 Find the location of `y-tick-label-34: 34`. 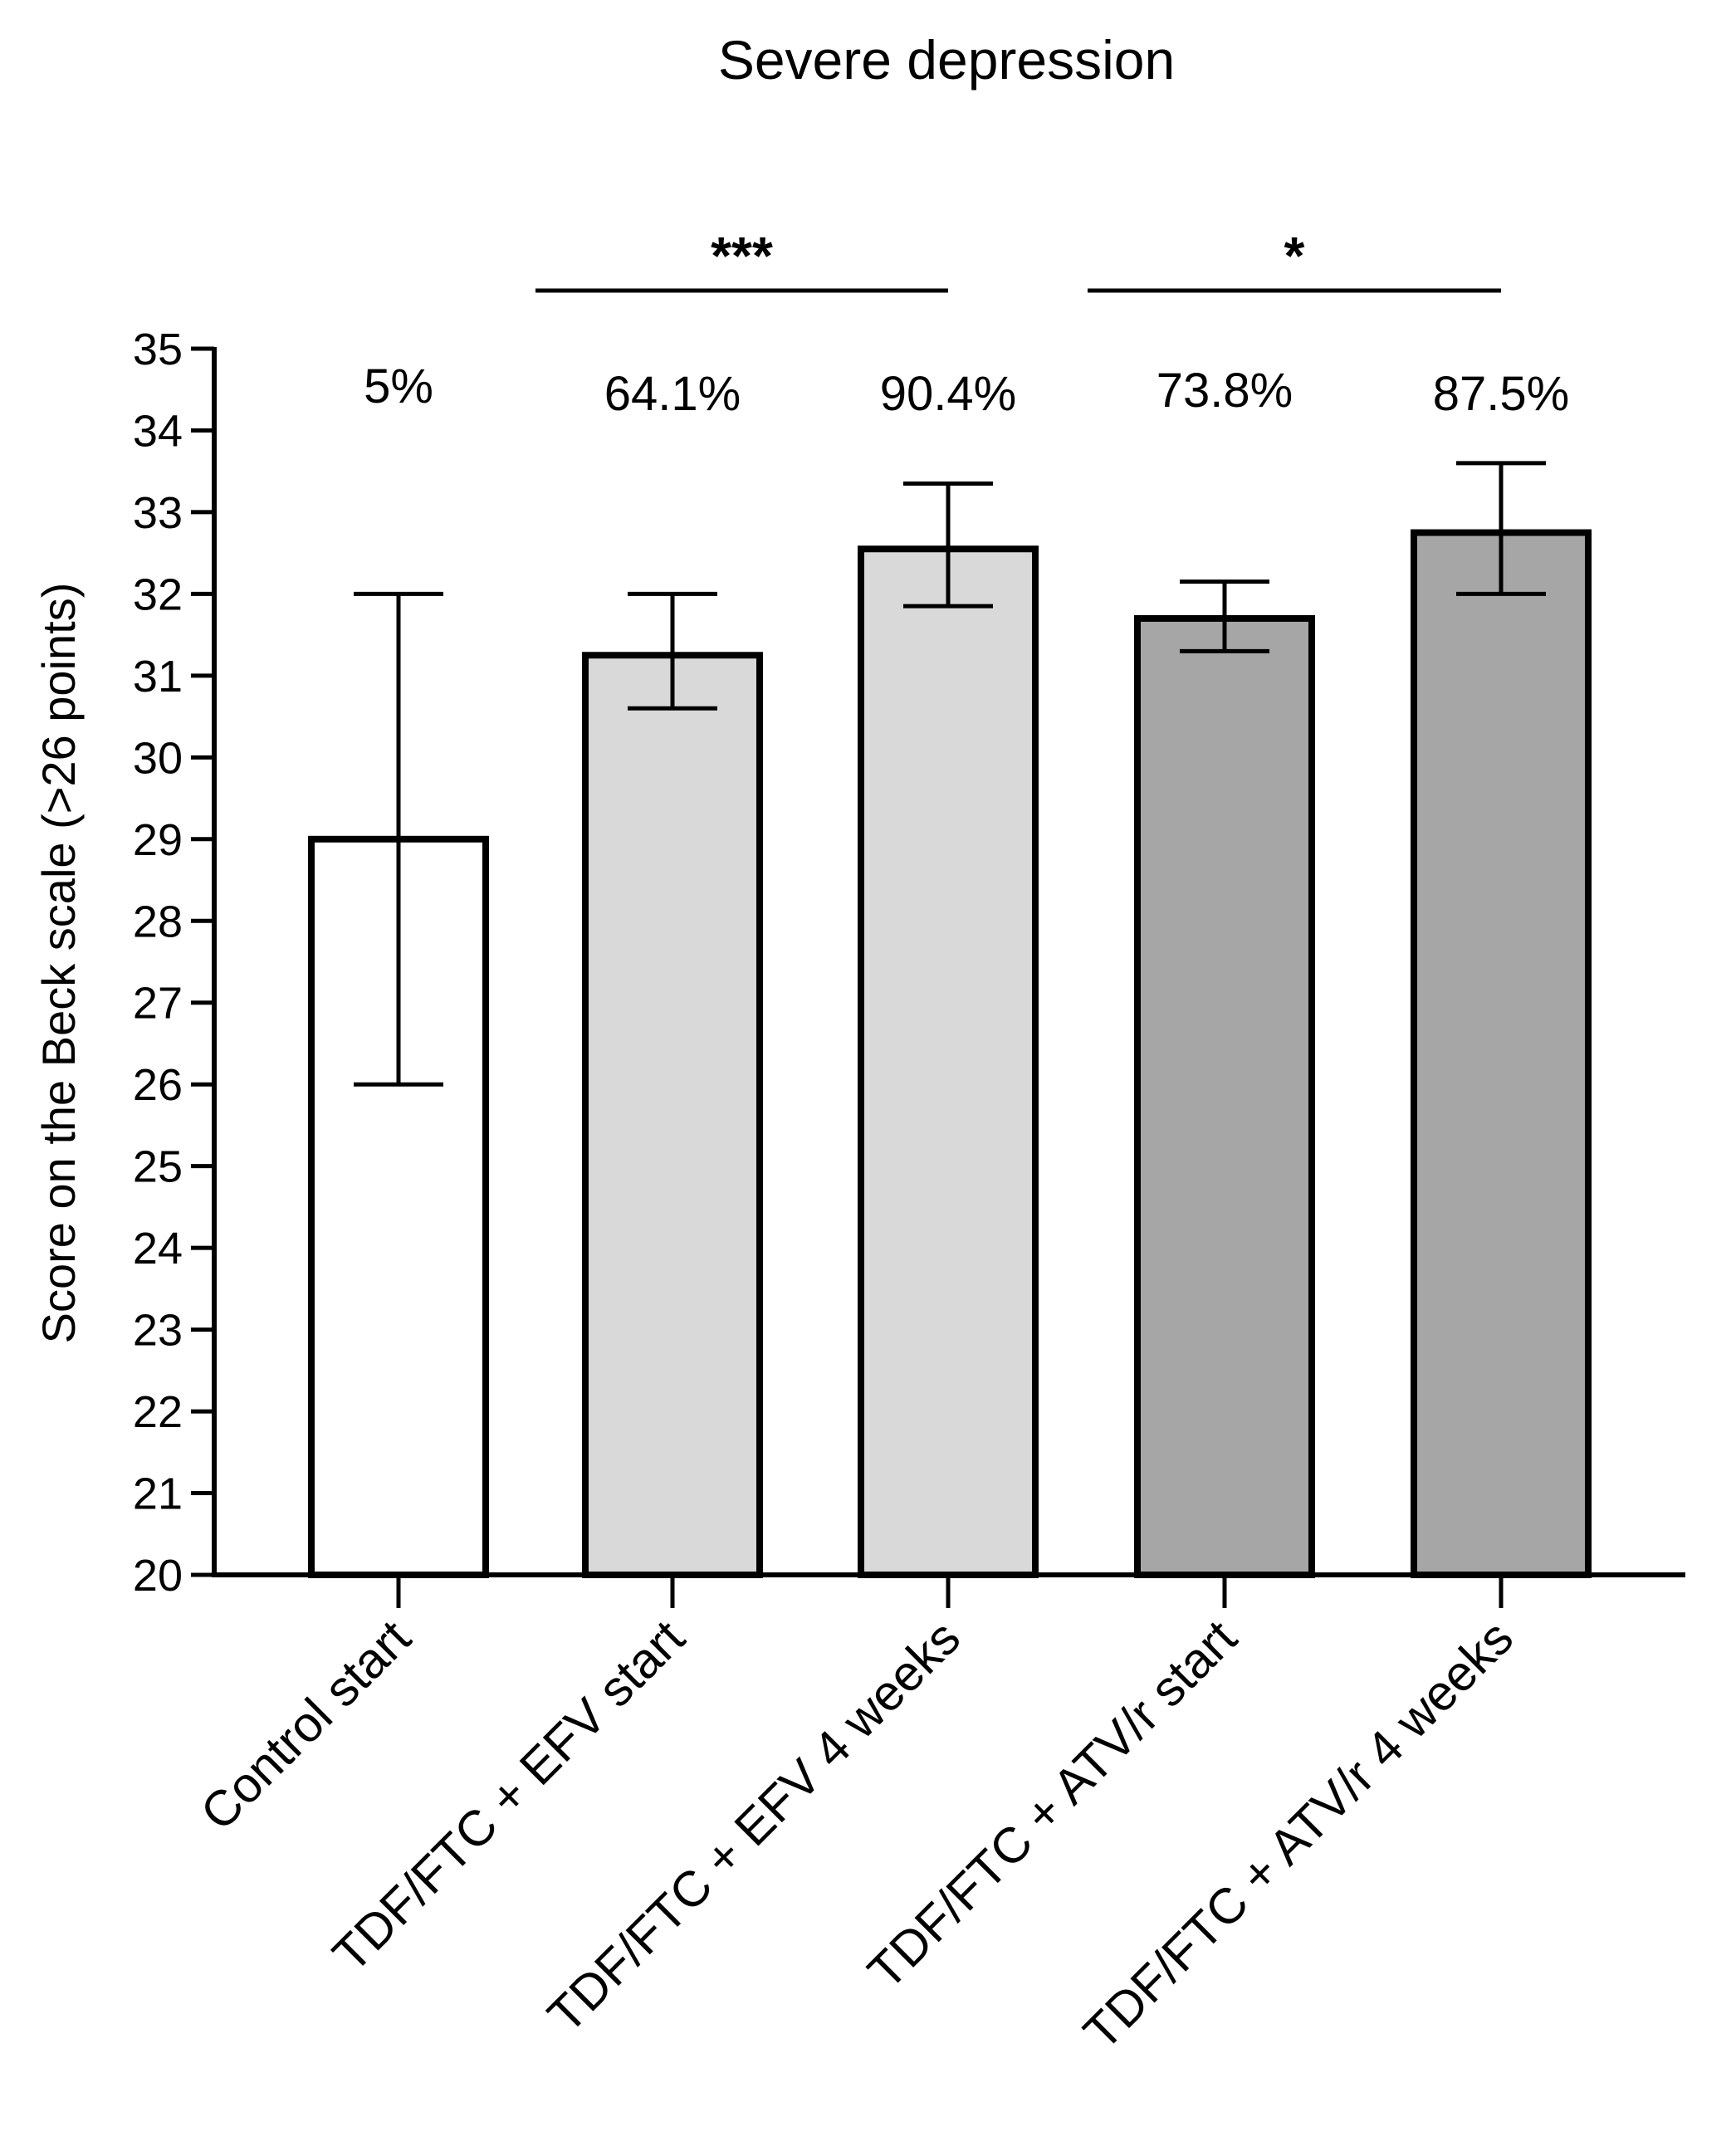

y-tick-label-34: 34 is located at coordinates (158, 431).